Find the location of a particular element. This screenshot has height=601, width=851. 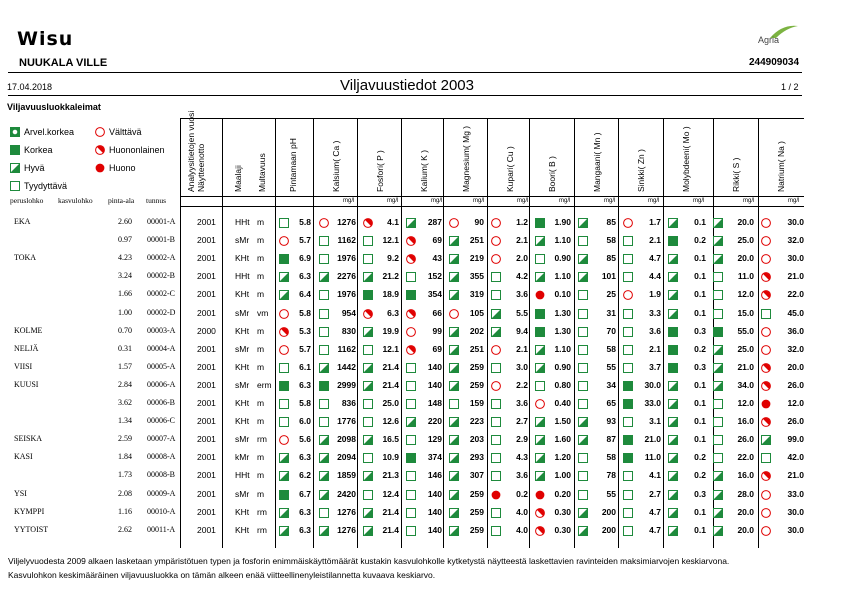

value: 0.80 is located at coordinates (562, 384).